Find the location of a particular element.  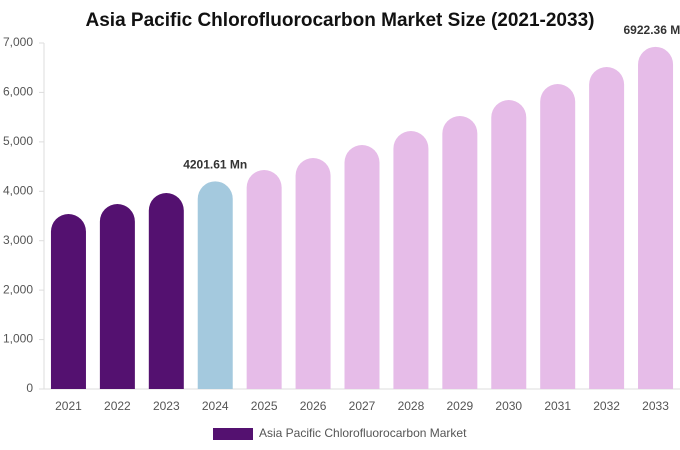

y-tick-label: 2,000 is located at coordinates (18, 289).